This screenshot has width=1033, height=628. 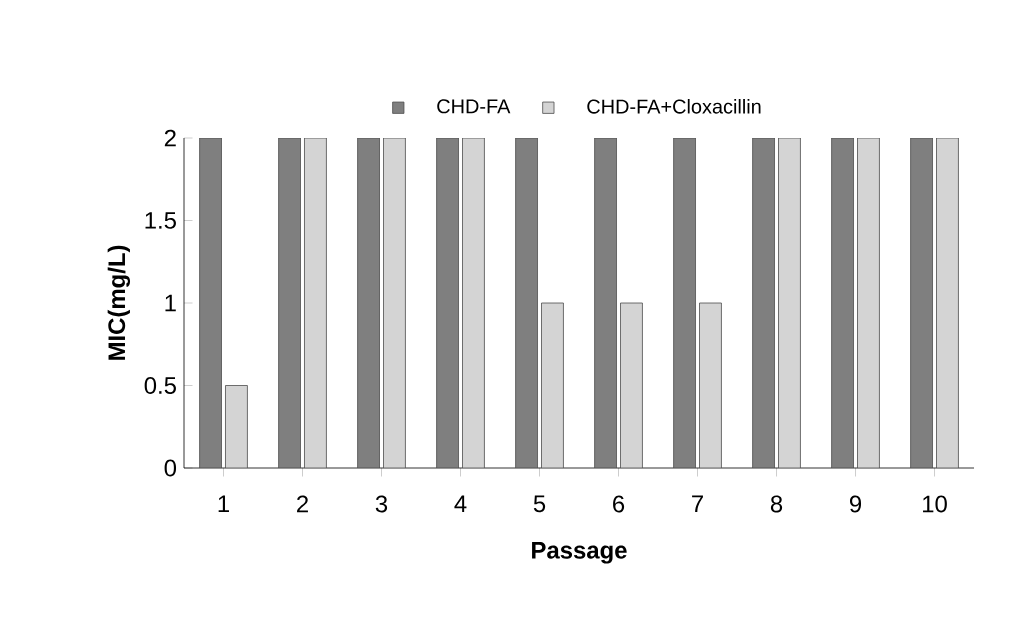 I want to click on x-tick-label: 4, so click(x=460, y=503).